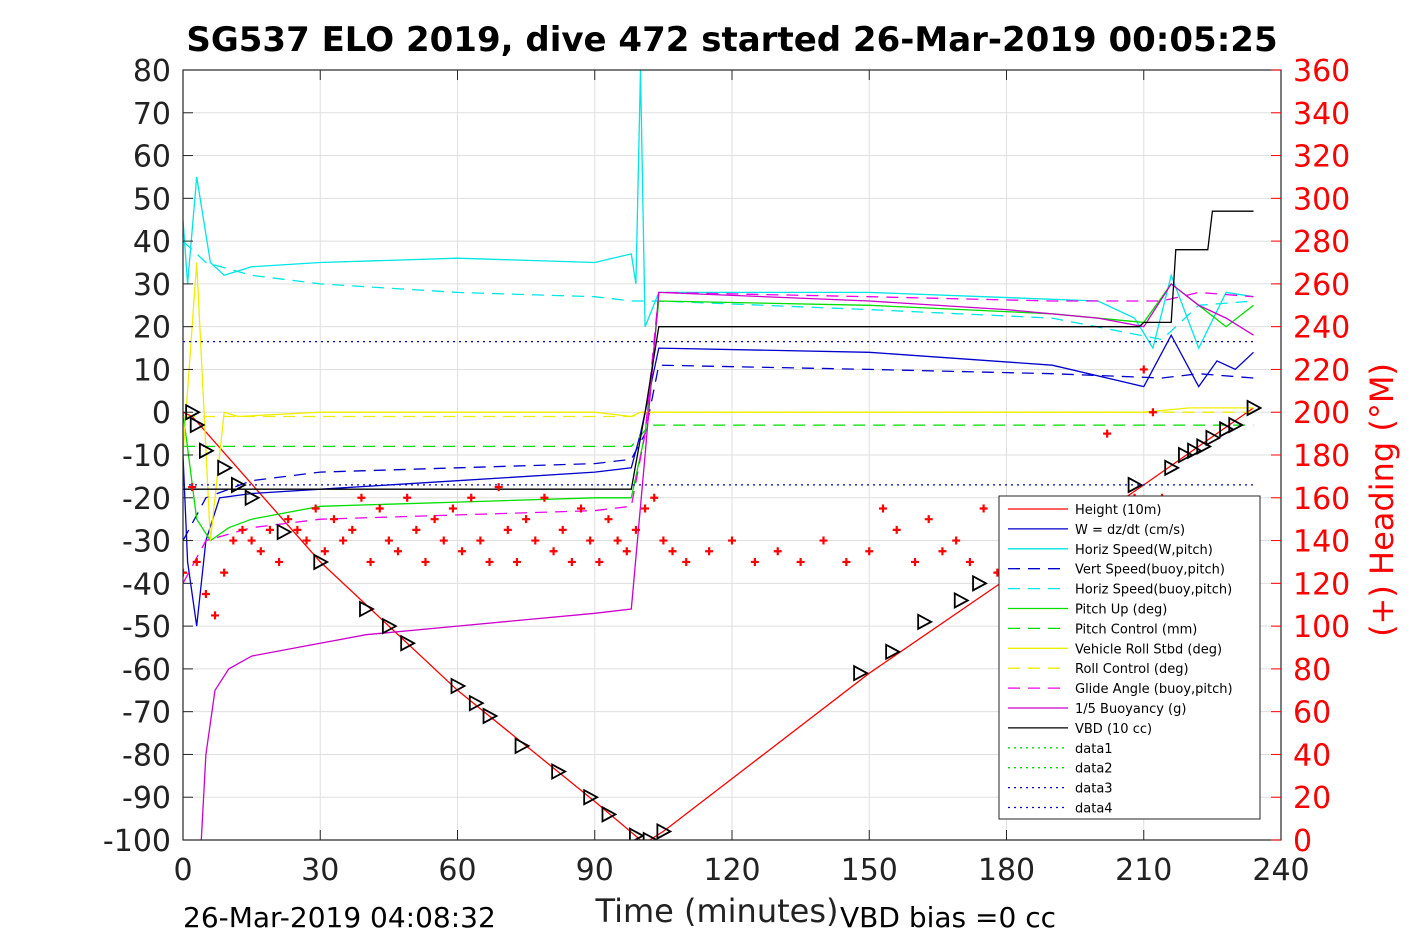  Describe the element at coordinates (1113, 729) in the screenshot. I see `legend-entry-11: VBD (10 cc)` at that location.